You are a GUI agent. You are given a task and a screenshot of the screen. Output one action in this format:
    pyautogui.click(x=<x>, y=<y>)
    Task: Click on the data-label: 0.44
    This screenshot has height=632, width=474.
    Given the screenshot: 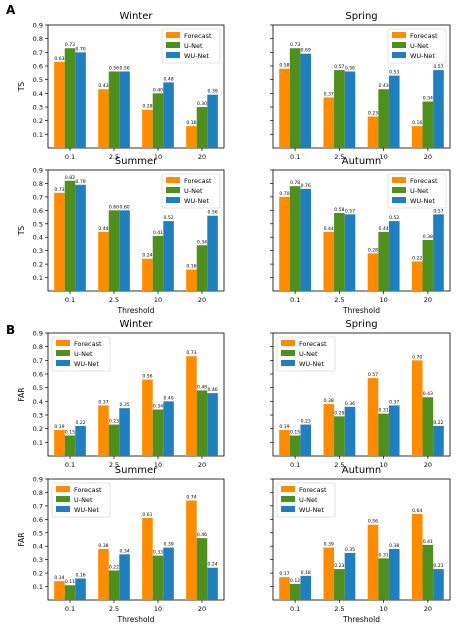 What is the action you would take?
    pyautogui.click(x=103, y=229)
    